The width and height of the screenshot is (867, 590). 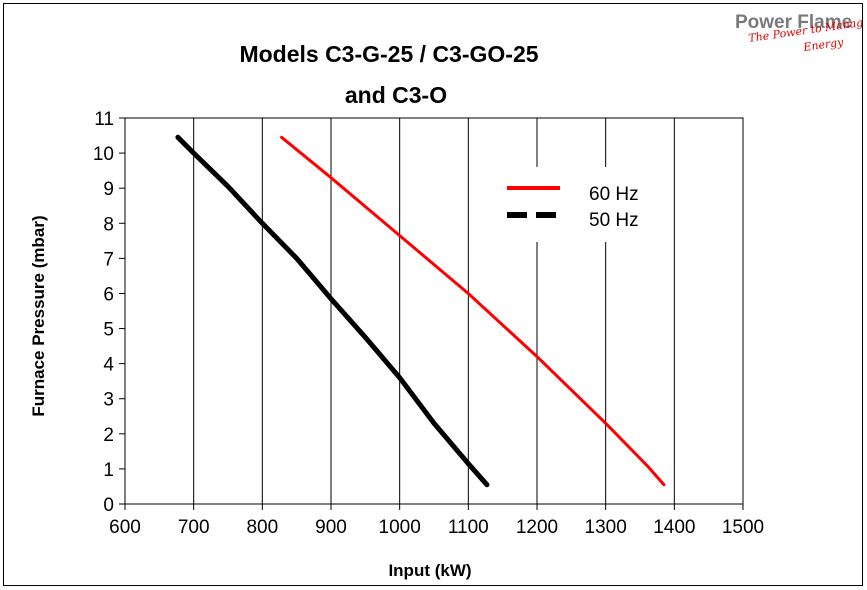 I want to click on x-tick-label: 700, so click(x=194, y=527).